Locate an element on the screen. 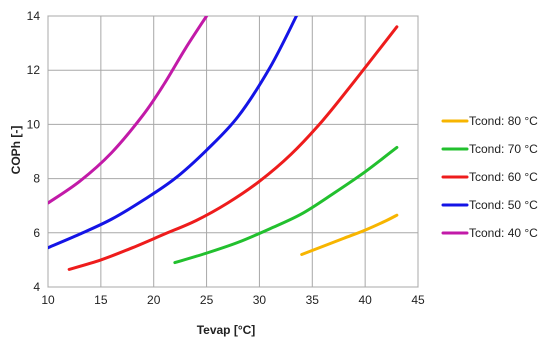  legend-label-tcond-60-c: Tcond: 60 °C is located at coordinates (503, 177).